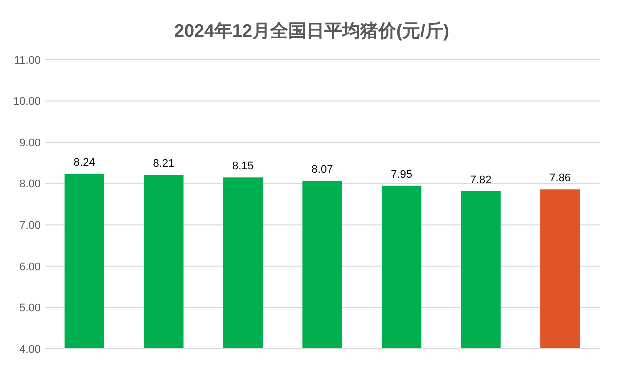 Image resolution: width=624 pixels, height=375 pixels. Describe the element at coordinates (30, 143) in the screenshot. I see `y-tick-label: 9.00` at that location.